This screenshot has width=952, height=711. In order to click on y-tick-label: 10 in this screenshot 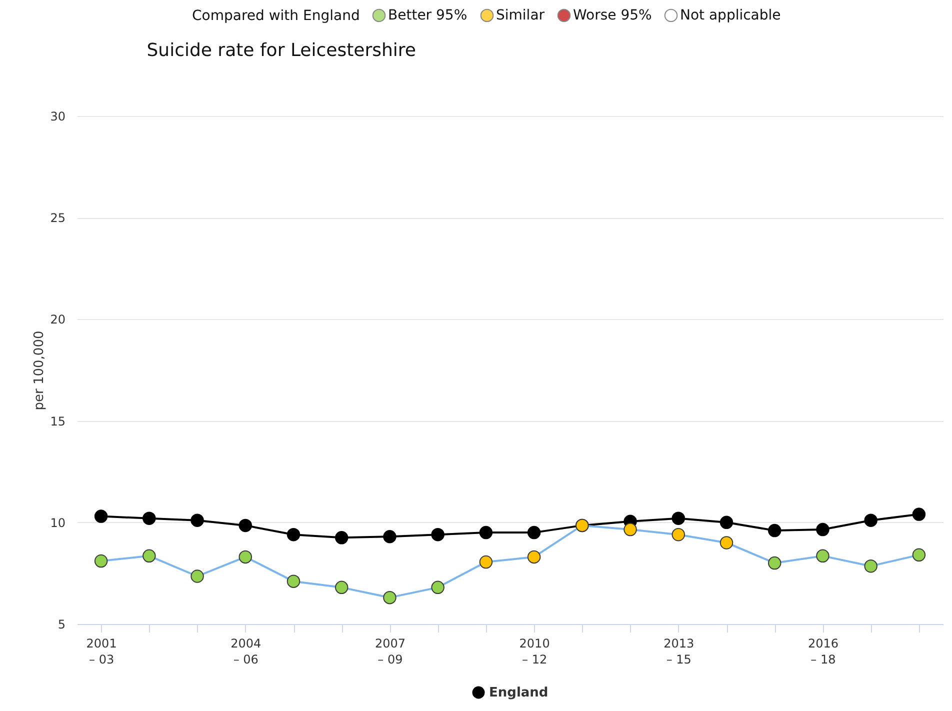, I will do `click(58, 523)`.